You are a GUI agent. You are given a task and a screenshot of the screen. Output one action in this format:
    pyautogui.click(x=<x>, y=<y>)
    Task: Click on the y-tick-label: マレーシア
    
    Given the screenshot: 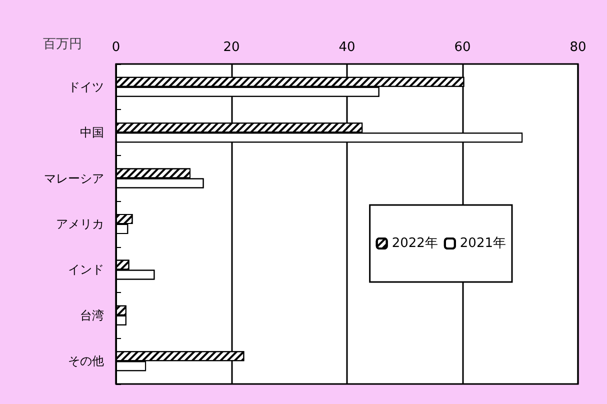 What is the action you would take?
    pyautogui.click(x=74, y=178)
    